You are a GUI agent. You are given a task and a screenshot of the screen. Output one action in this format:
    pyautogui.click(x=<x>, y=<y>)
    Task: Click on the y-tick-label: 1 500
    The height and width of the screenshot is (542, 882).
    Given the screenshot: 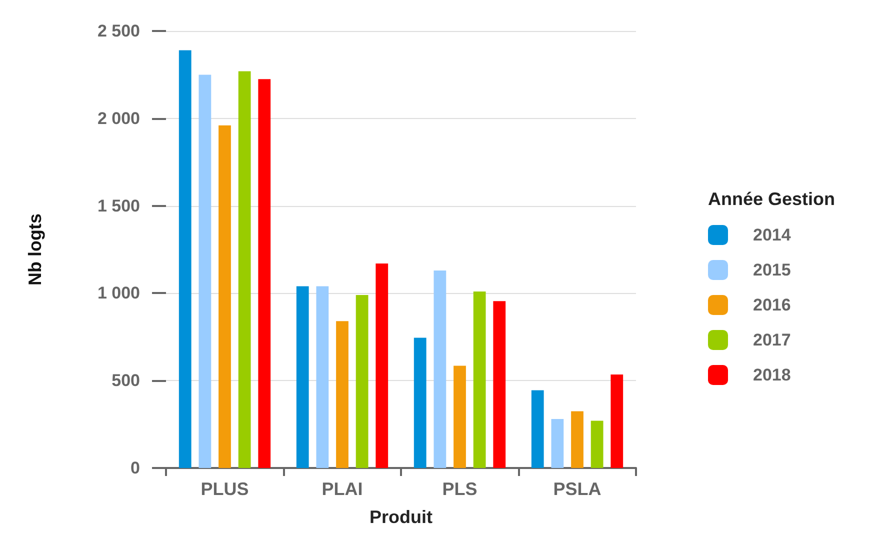 What is the action you would take?
    pyautogui.click(x=118, y=206)
    